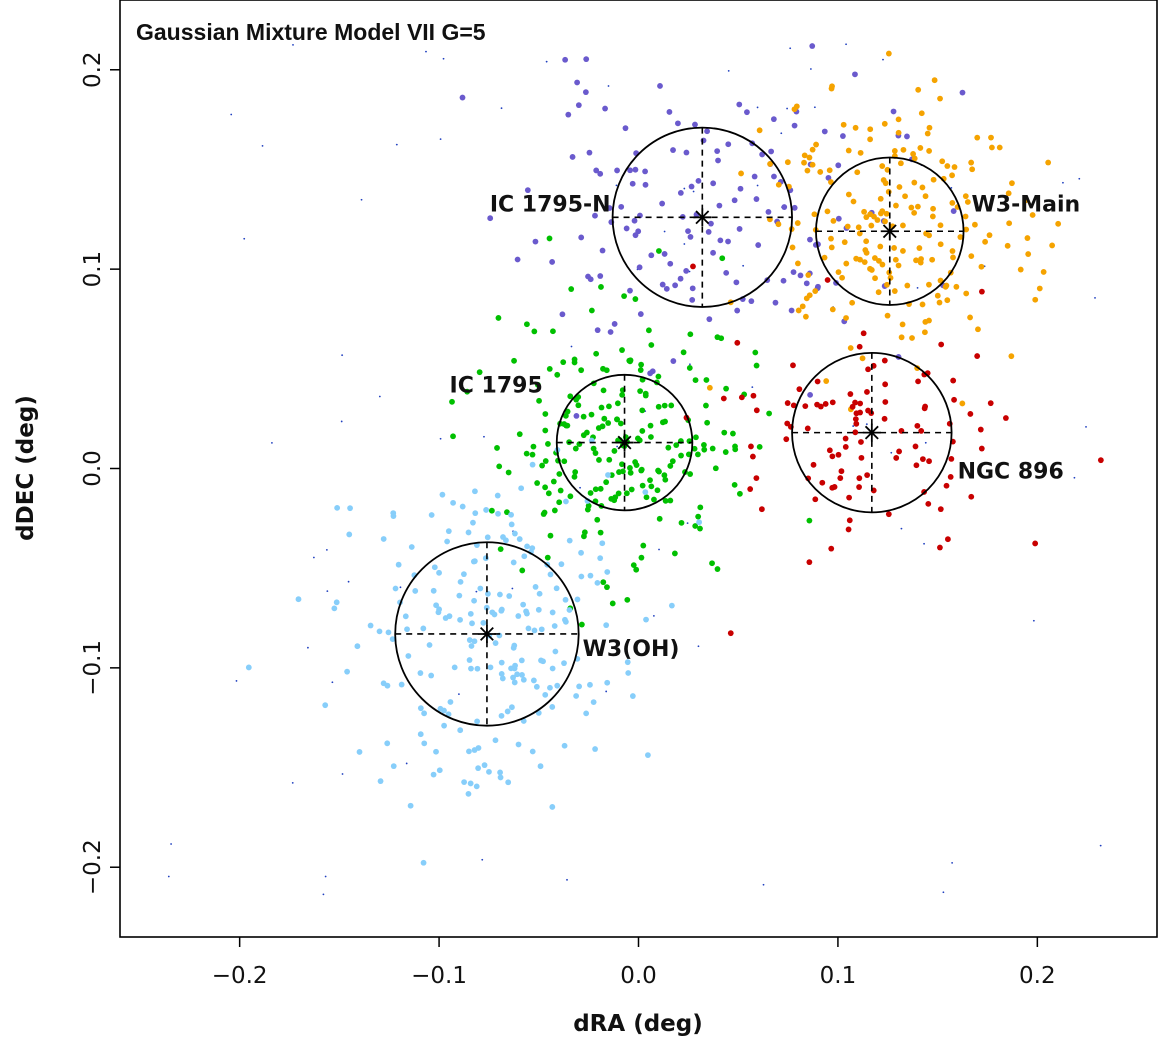  I want to click on chart-title: Gaussian Mixture Model VII G=5, so click(311, 32).